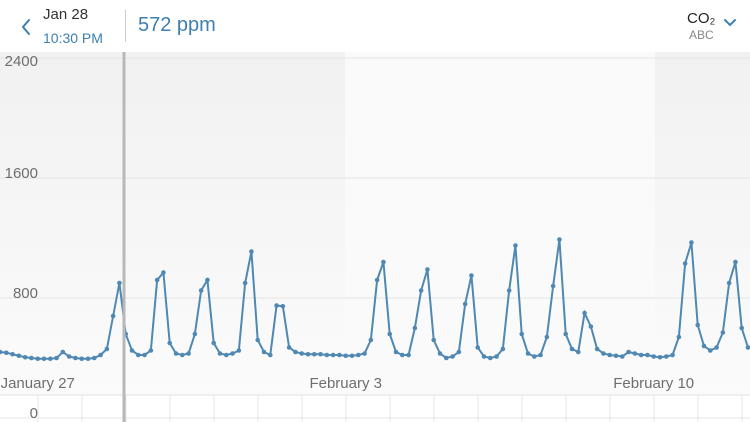 The image size is (750, 422). What do you see at coordinates (66, 14) in the screenshot?
I see `date: Jan 28` at bounding box center [66, 14].